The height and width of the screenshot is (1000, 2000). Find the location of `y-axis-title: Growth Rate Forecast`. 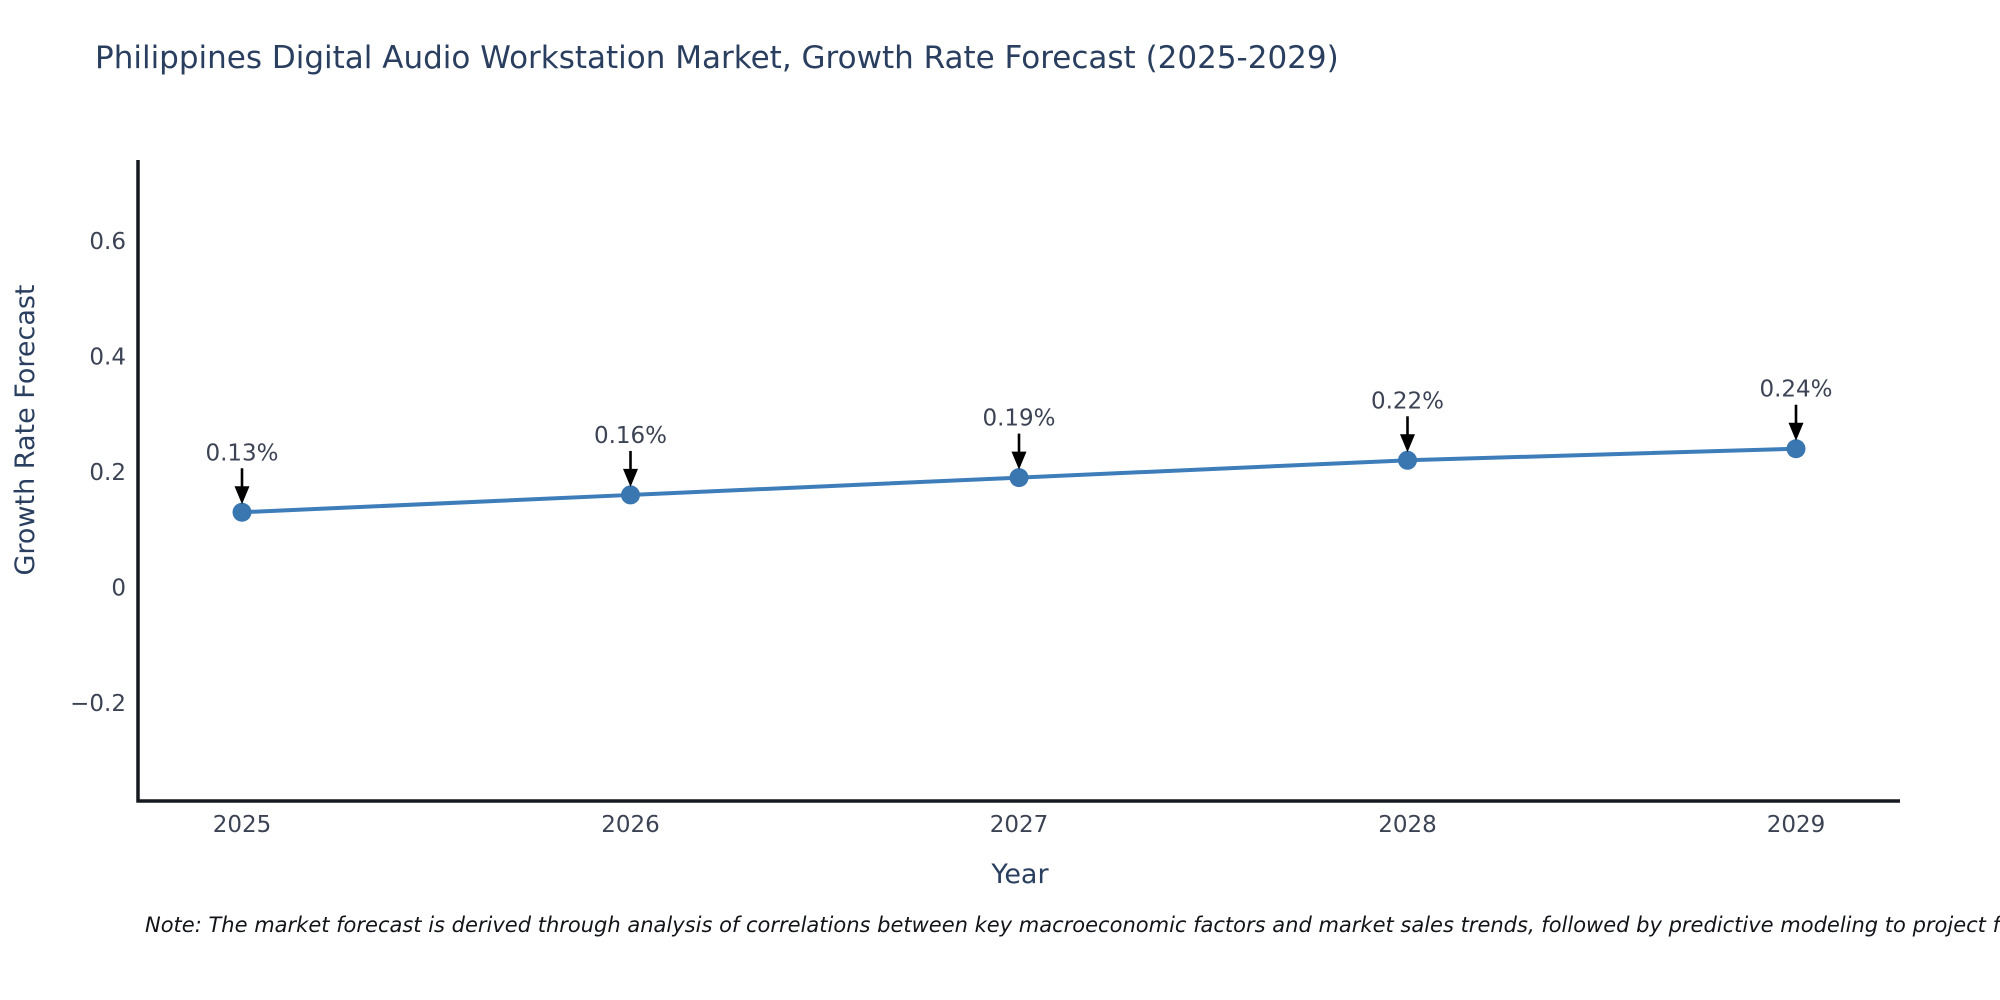

y-axis-title: Growth Rate Forecast is located at coordinates (25, 429).